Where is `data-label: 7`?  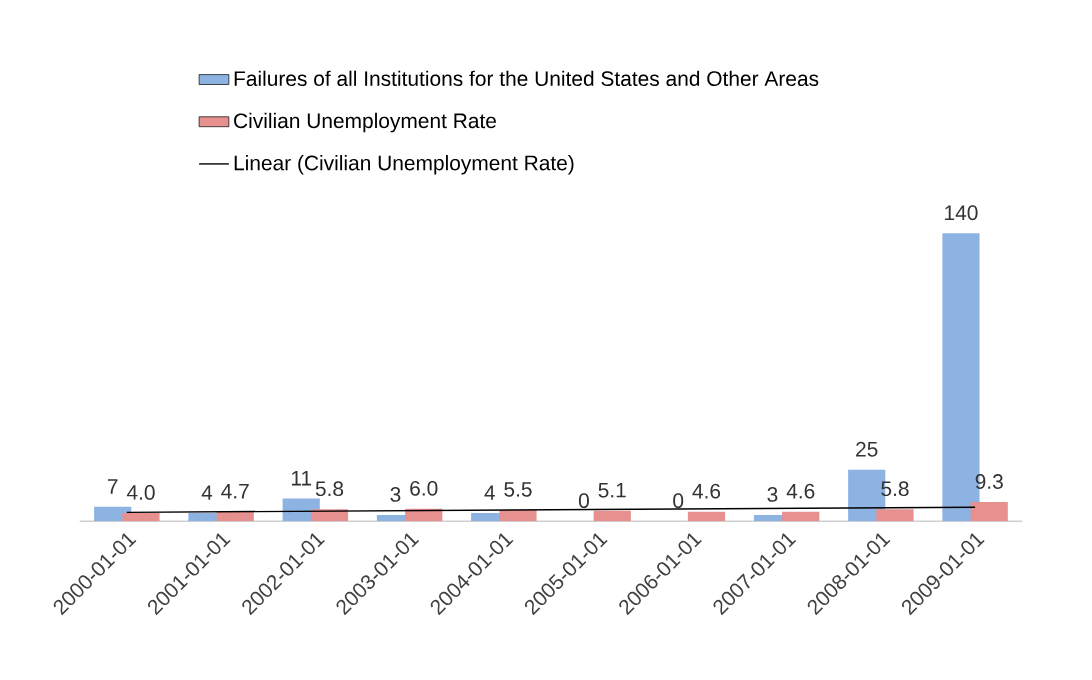 data-label: 7 is located at coordinates (112, 486).